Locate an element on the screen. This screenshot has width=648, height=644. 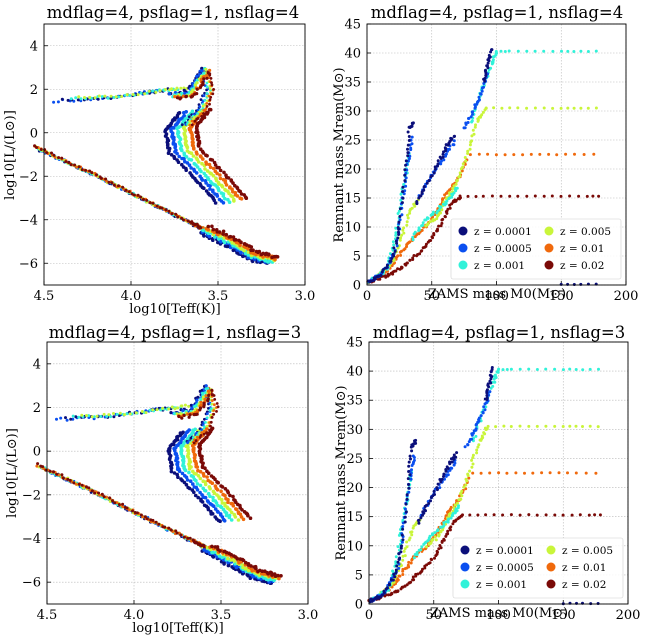
y-axis-label: log10[L/(L⊙)] is located at coordinates (12, 473).